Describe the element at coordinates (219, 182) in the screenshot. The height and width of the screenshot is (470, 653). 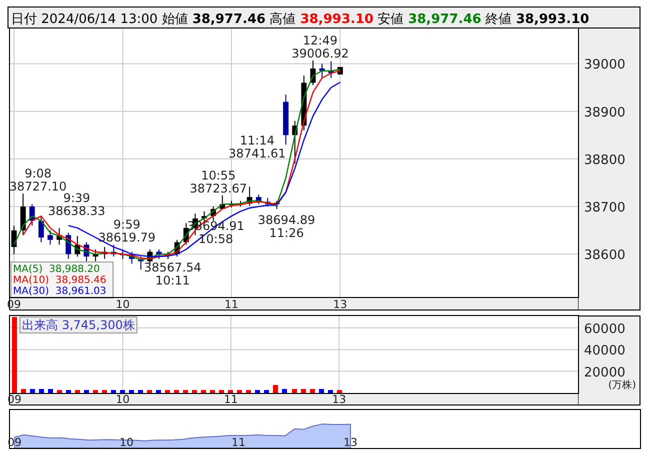
I see `annotation: 10:55 38723.67` at that location.